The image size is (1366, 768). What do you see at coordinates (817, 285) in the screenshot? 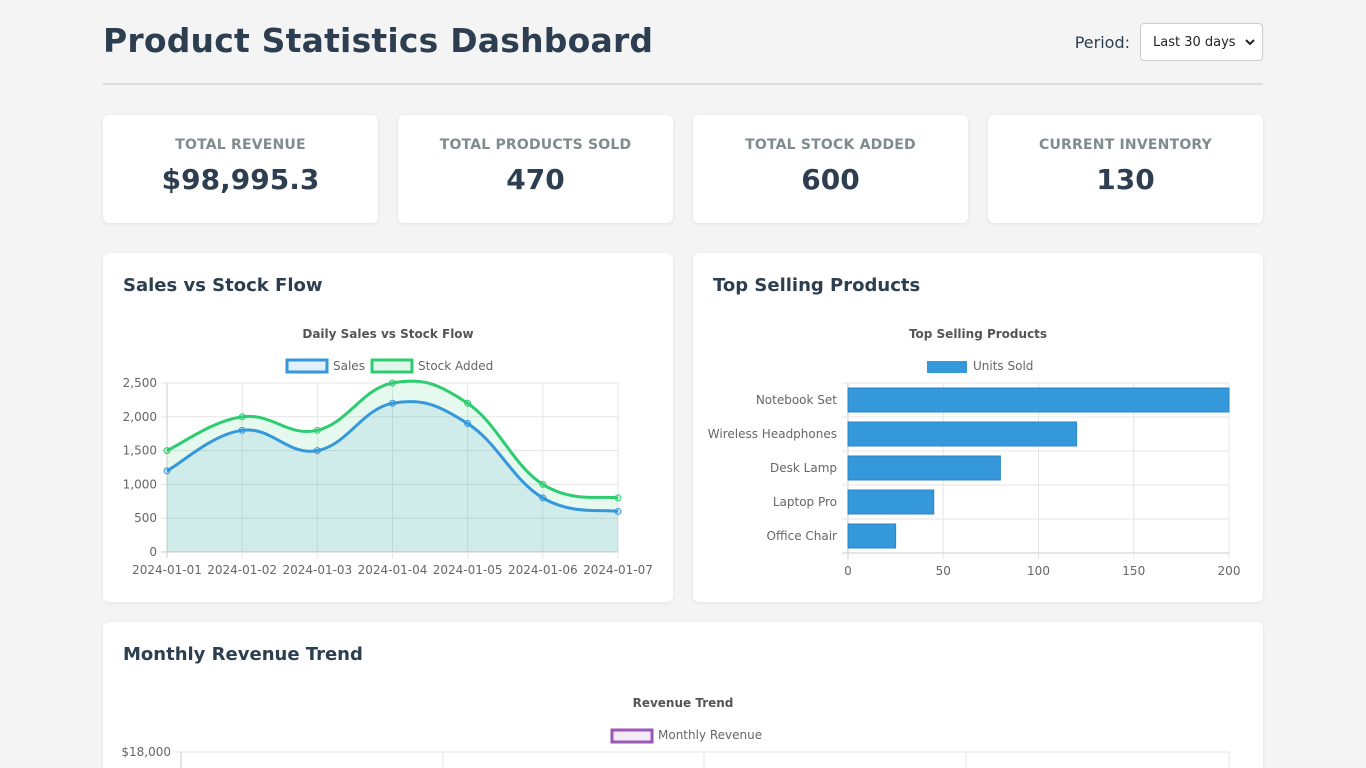
I see `panel-title: Top Selling Products` at bounding box center [817, 285].